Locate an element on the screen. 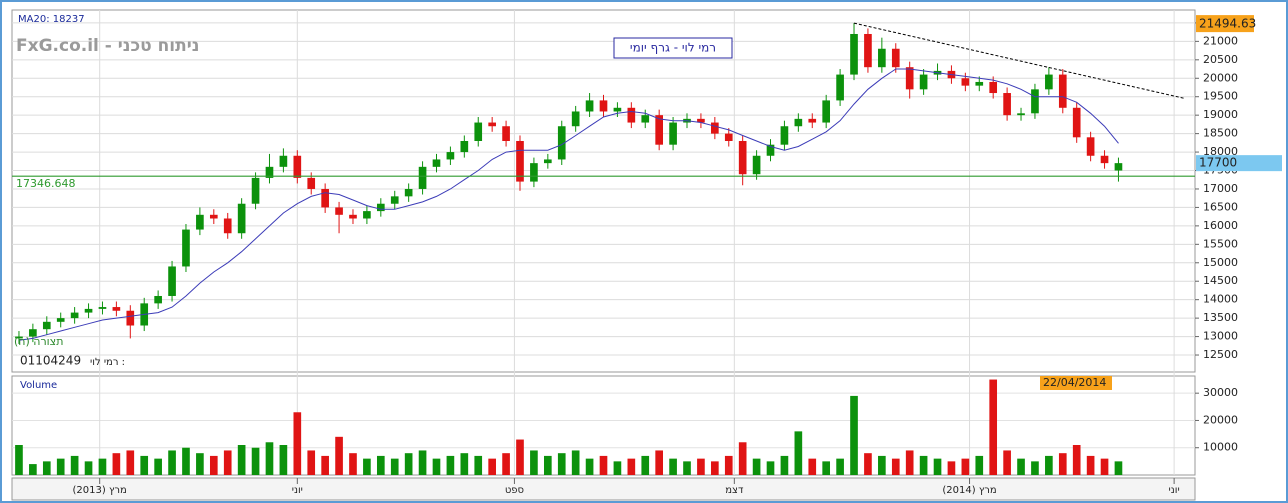  y-tick-label: 14000 is located at coordinates (1220, 299).